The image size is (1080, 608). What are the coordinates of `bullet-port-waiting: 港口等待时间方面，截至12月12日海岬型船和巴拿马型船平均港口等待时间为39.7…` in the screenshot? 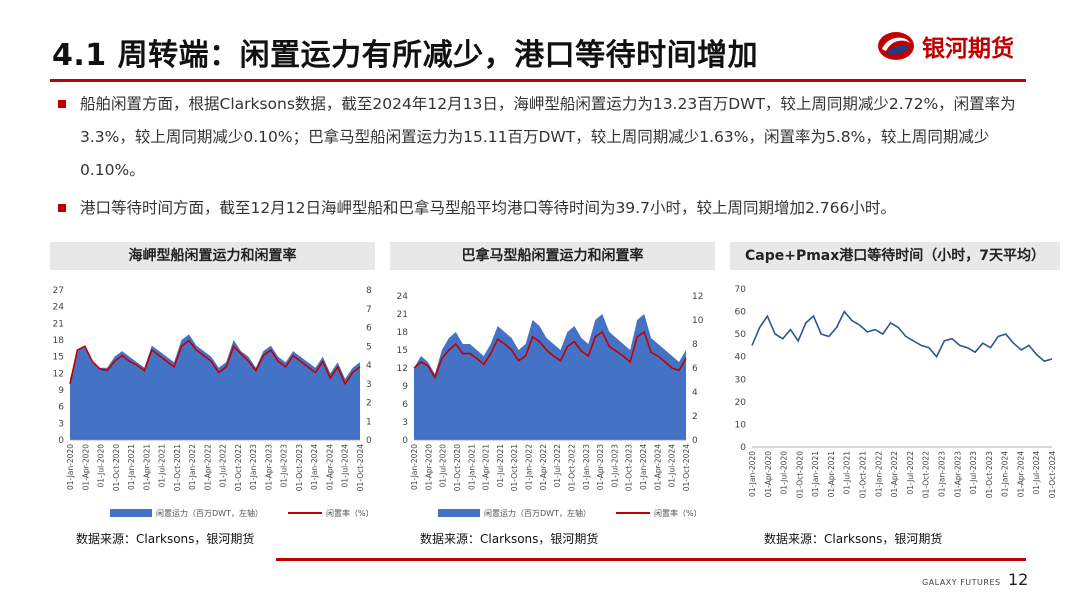 It's located at (542, 208).